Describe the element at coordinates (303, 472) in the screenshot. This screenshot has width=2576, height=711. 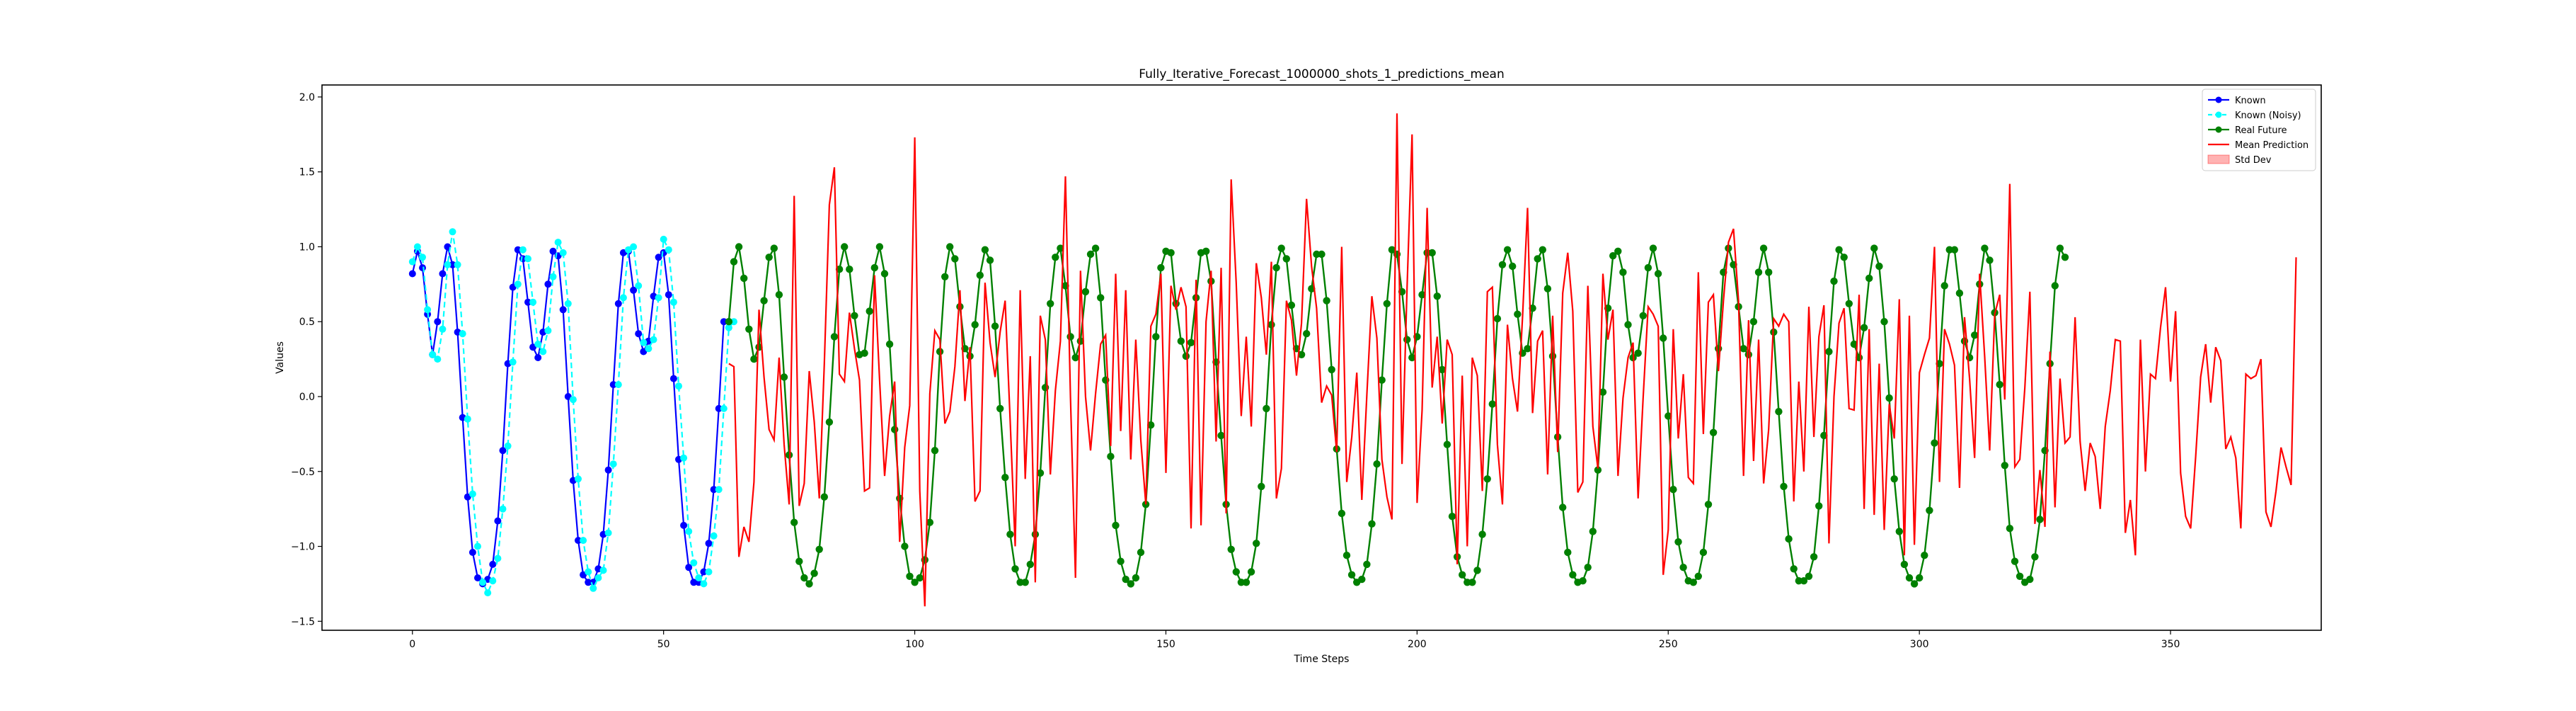
I see `y-tick-label: −0.5` at that location.